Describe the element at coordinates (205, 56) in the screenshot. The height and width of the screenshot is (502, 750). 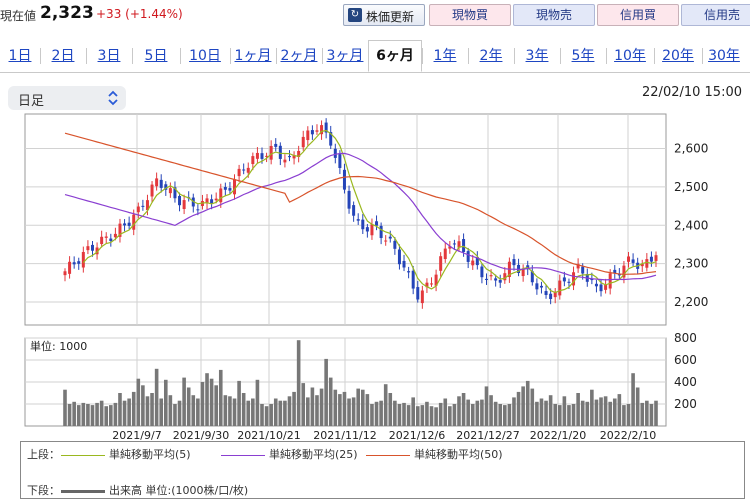
I see `period-tab-4: 10日` at that location.